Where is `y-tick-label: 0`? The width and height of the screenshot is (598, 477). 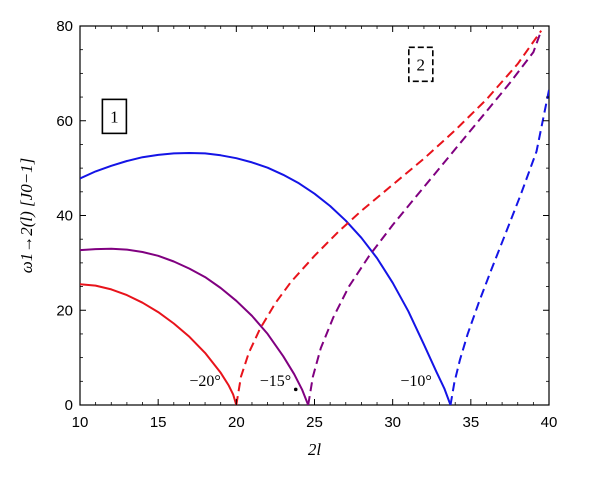 y-tick-label: 0 is located at coordinates (69, 405).